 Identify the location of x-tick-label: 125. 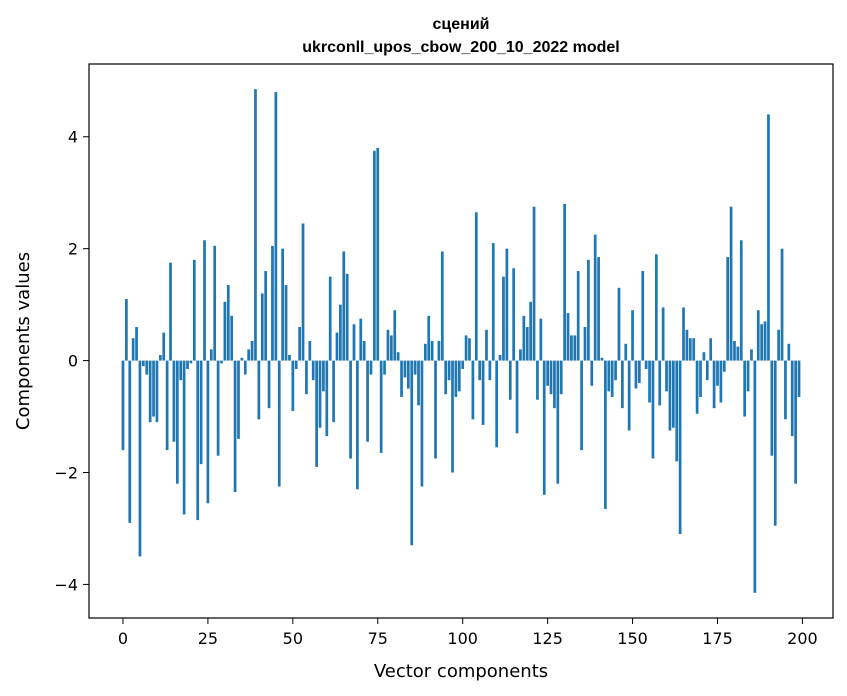
(547, 638).